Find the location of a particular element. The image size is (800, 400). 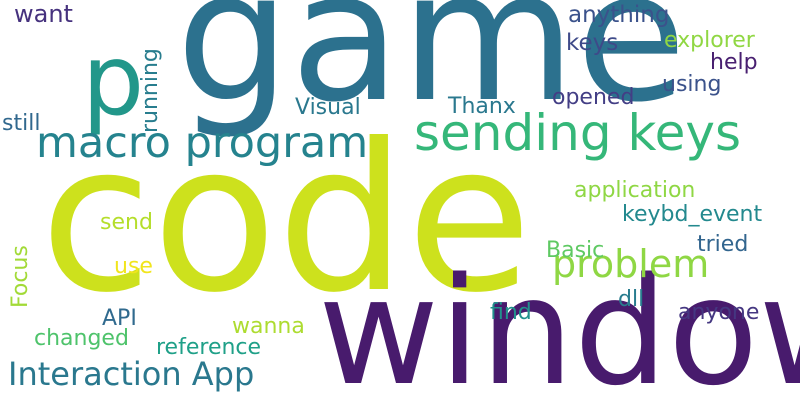

word-want: want is located at coordinates (43, 14).